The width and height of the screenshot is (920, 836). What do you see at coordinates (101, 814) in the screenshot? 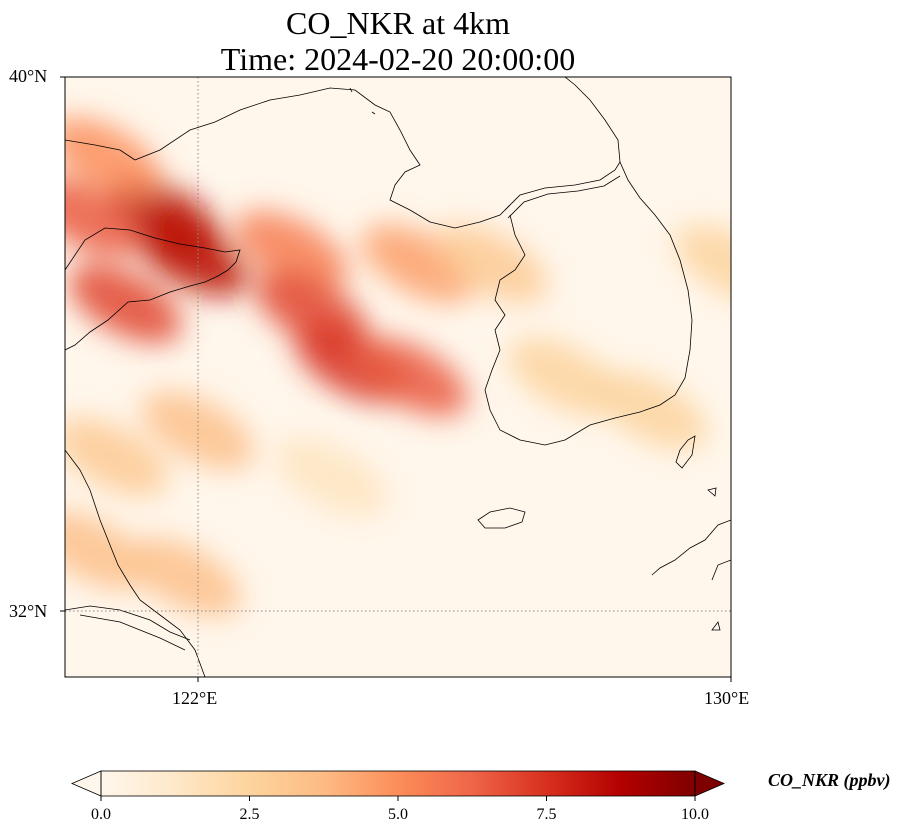
I see `colorbar-tick-label: 0.0` at bounding box center [101, 814].